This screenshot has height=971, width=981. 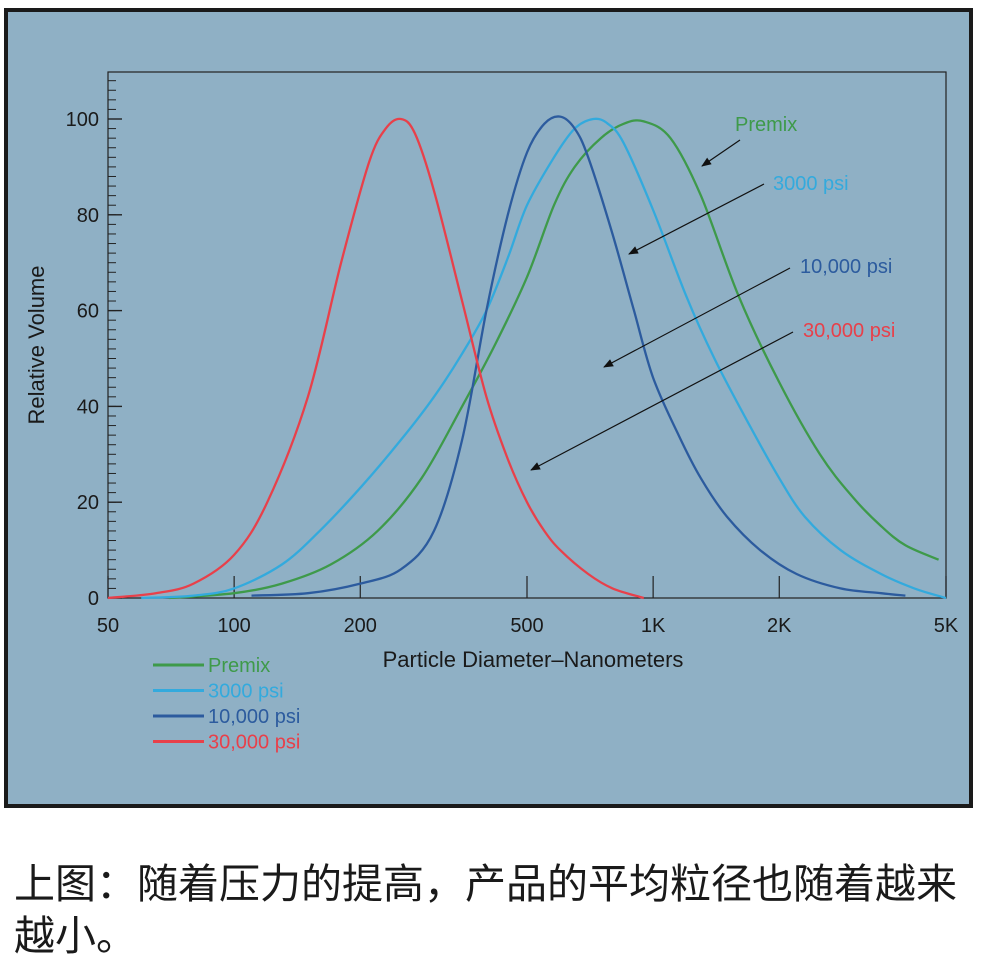 I want to click on legend-label: 10,000 psi, so click(x=254, y=717).